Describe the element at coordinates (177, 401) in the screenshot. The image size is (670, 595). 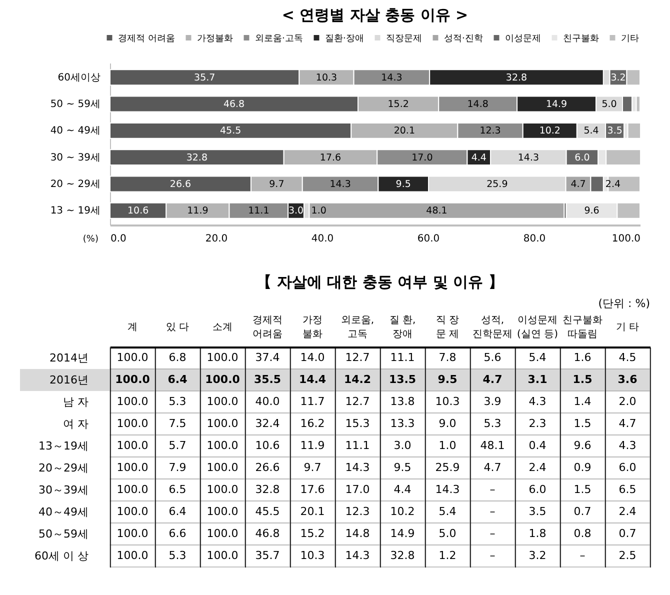
I see `data-label: 5.3` at that location.